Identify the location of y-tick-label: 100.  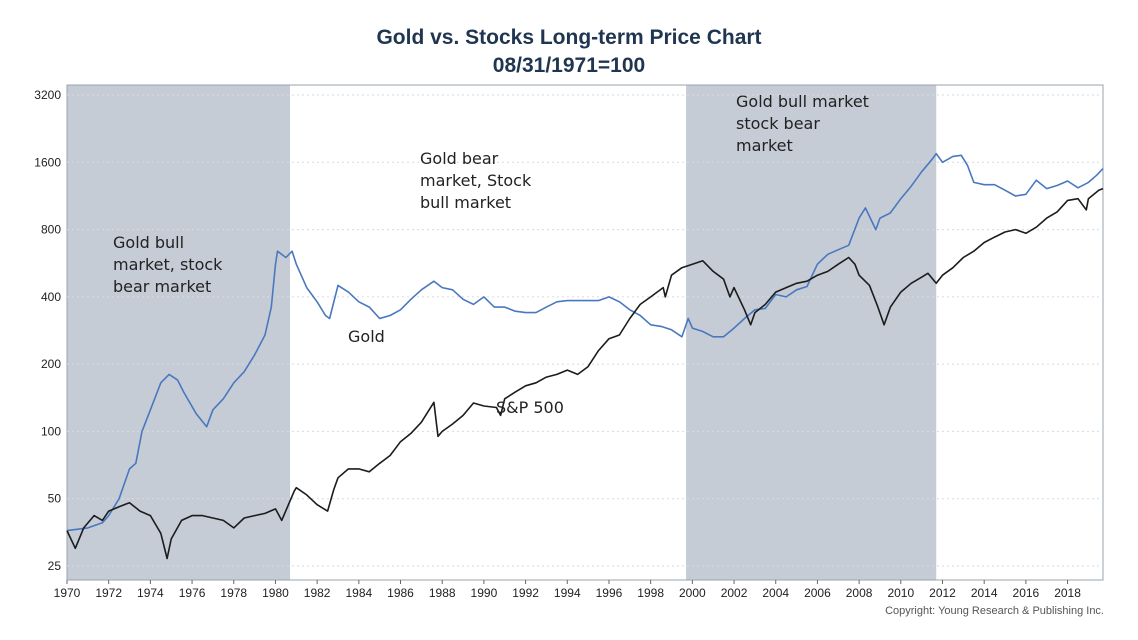
(51, 431).